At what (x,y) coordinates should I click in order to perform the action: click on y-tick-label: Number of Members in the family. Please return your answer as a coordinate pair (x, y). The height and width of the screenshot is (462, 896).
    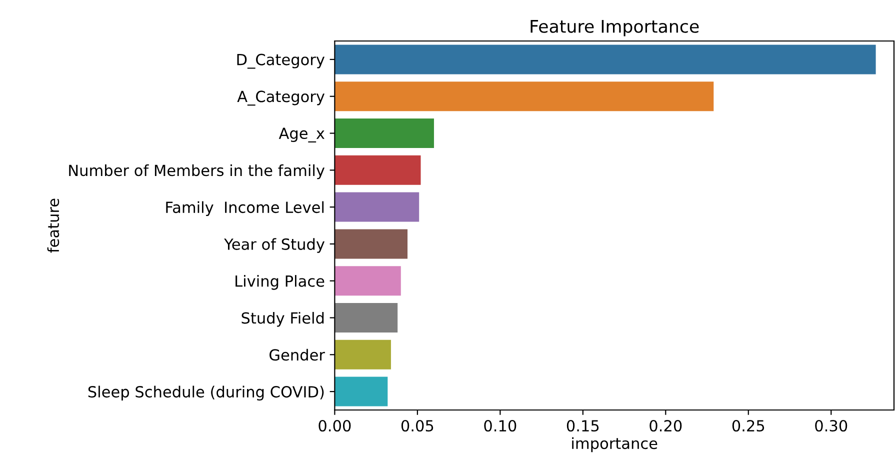
    Looking at the image, I should click on (197, 172).